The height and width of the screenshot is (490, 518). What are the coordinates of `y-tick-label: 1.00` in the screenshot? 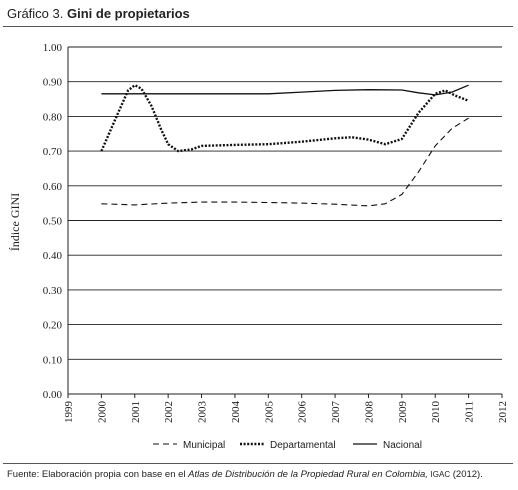 It's located at (53, 48).